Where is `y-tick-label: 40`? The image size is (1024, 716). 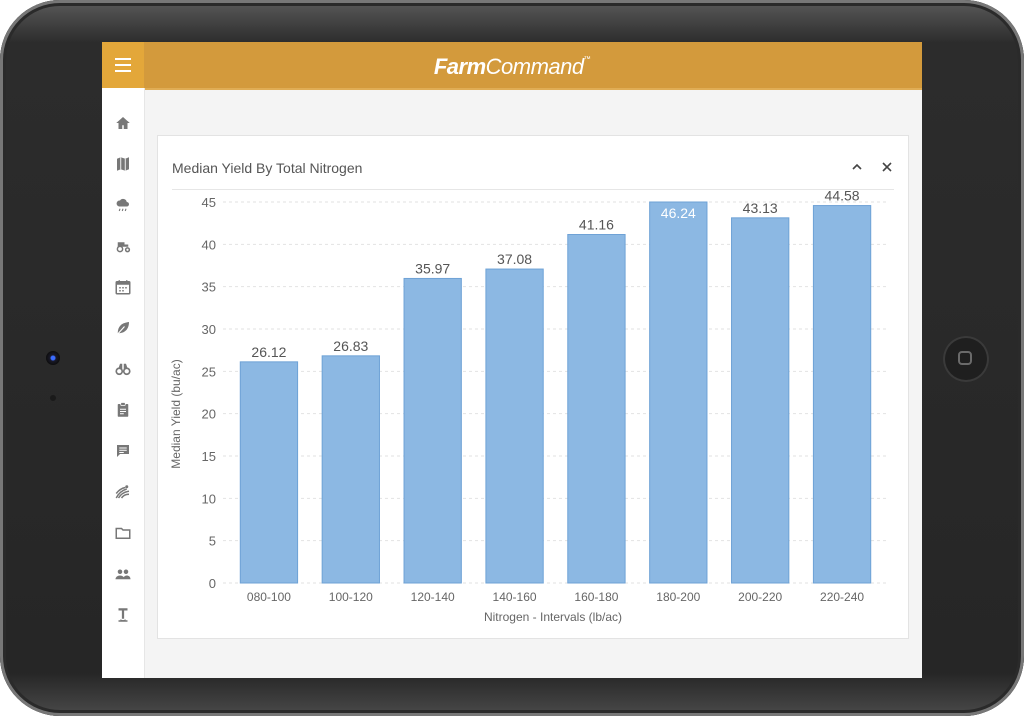 y-tick-label: 40 is located at coordinates (209, 244).